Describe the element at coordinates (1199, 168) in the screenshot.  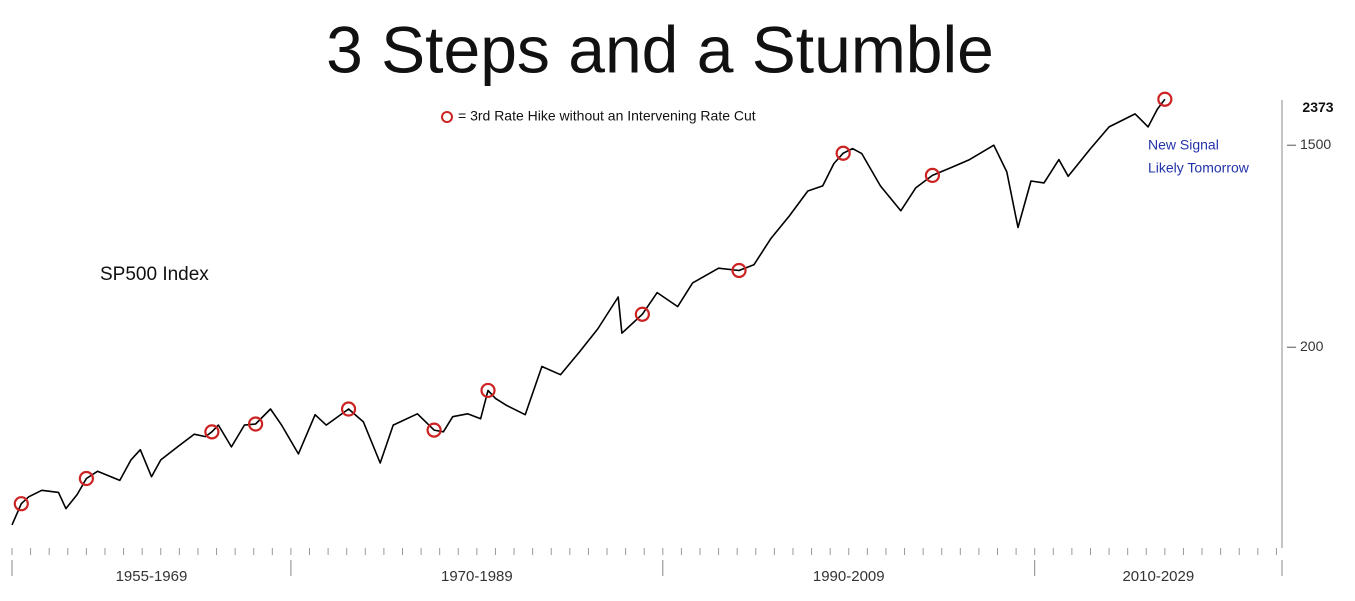
I see `annotation: Likely Tomorrow` at that location.